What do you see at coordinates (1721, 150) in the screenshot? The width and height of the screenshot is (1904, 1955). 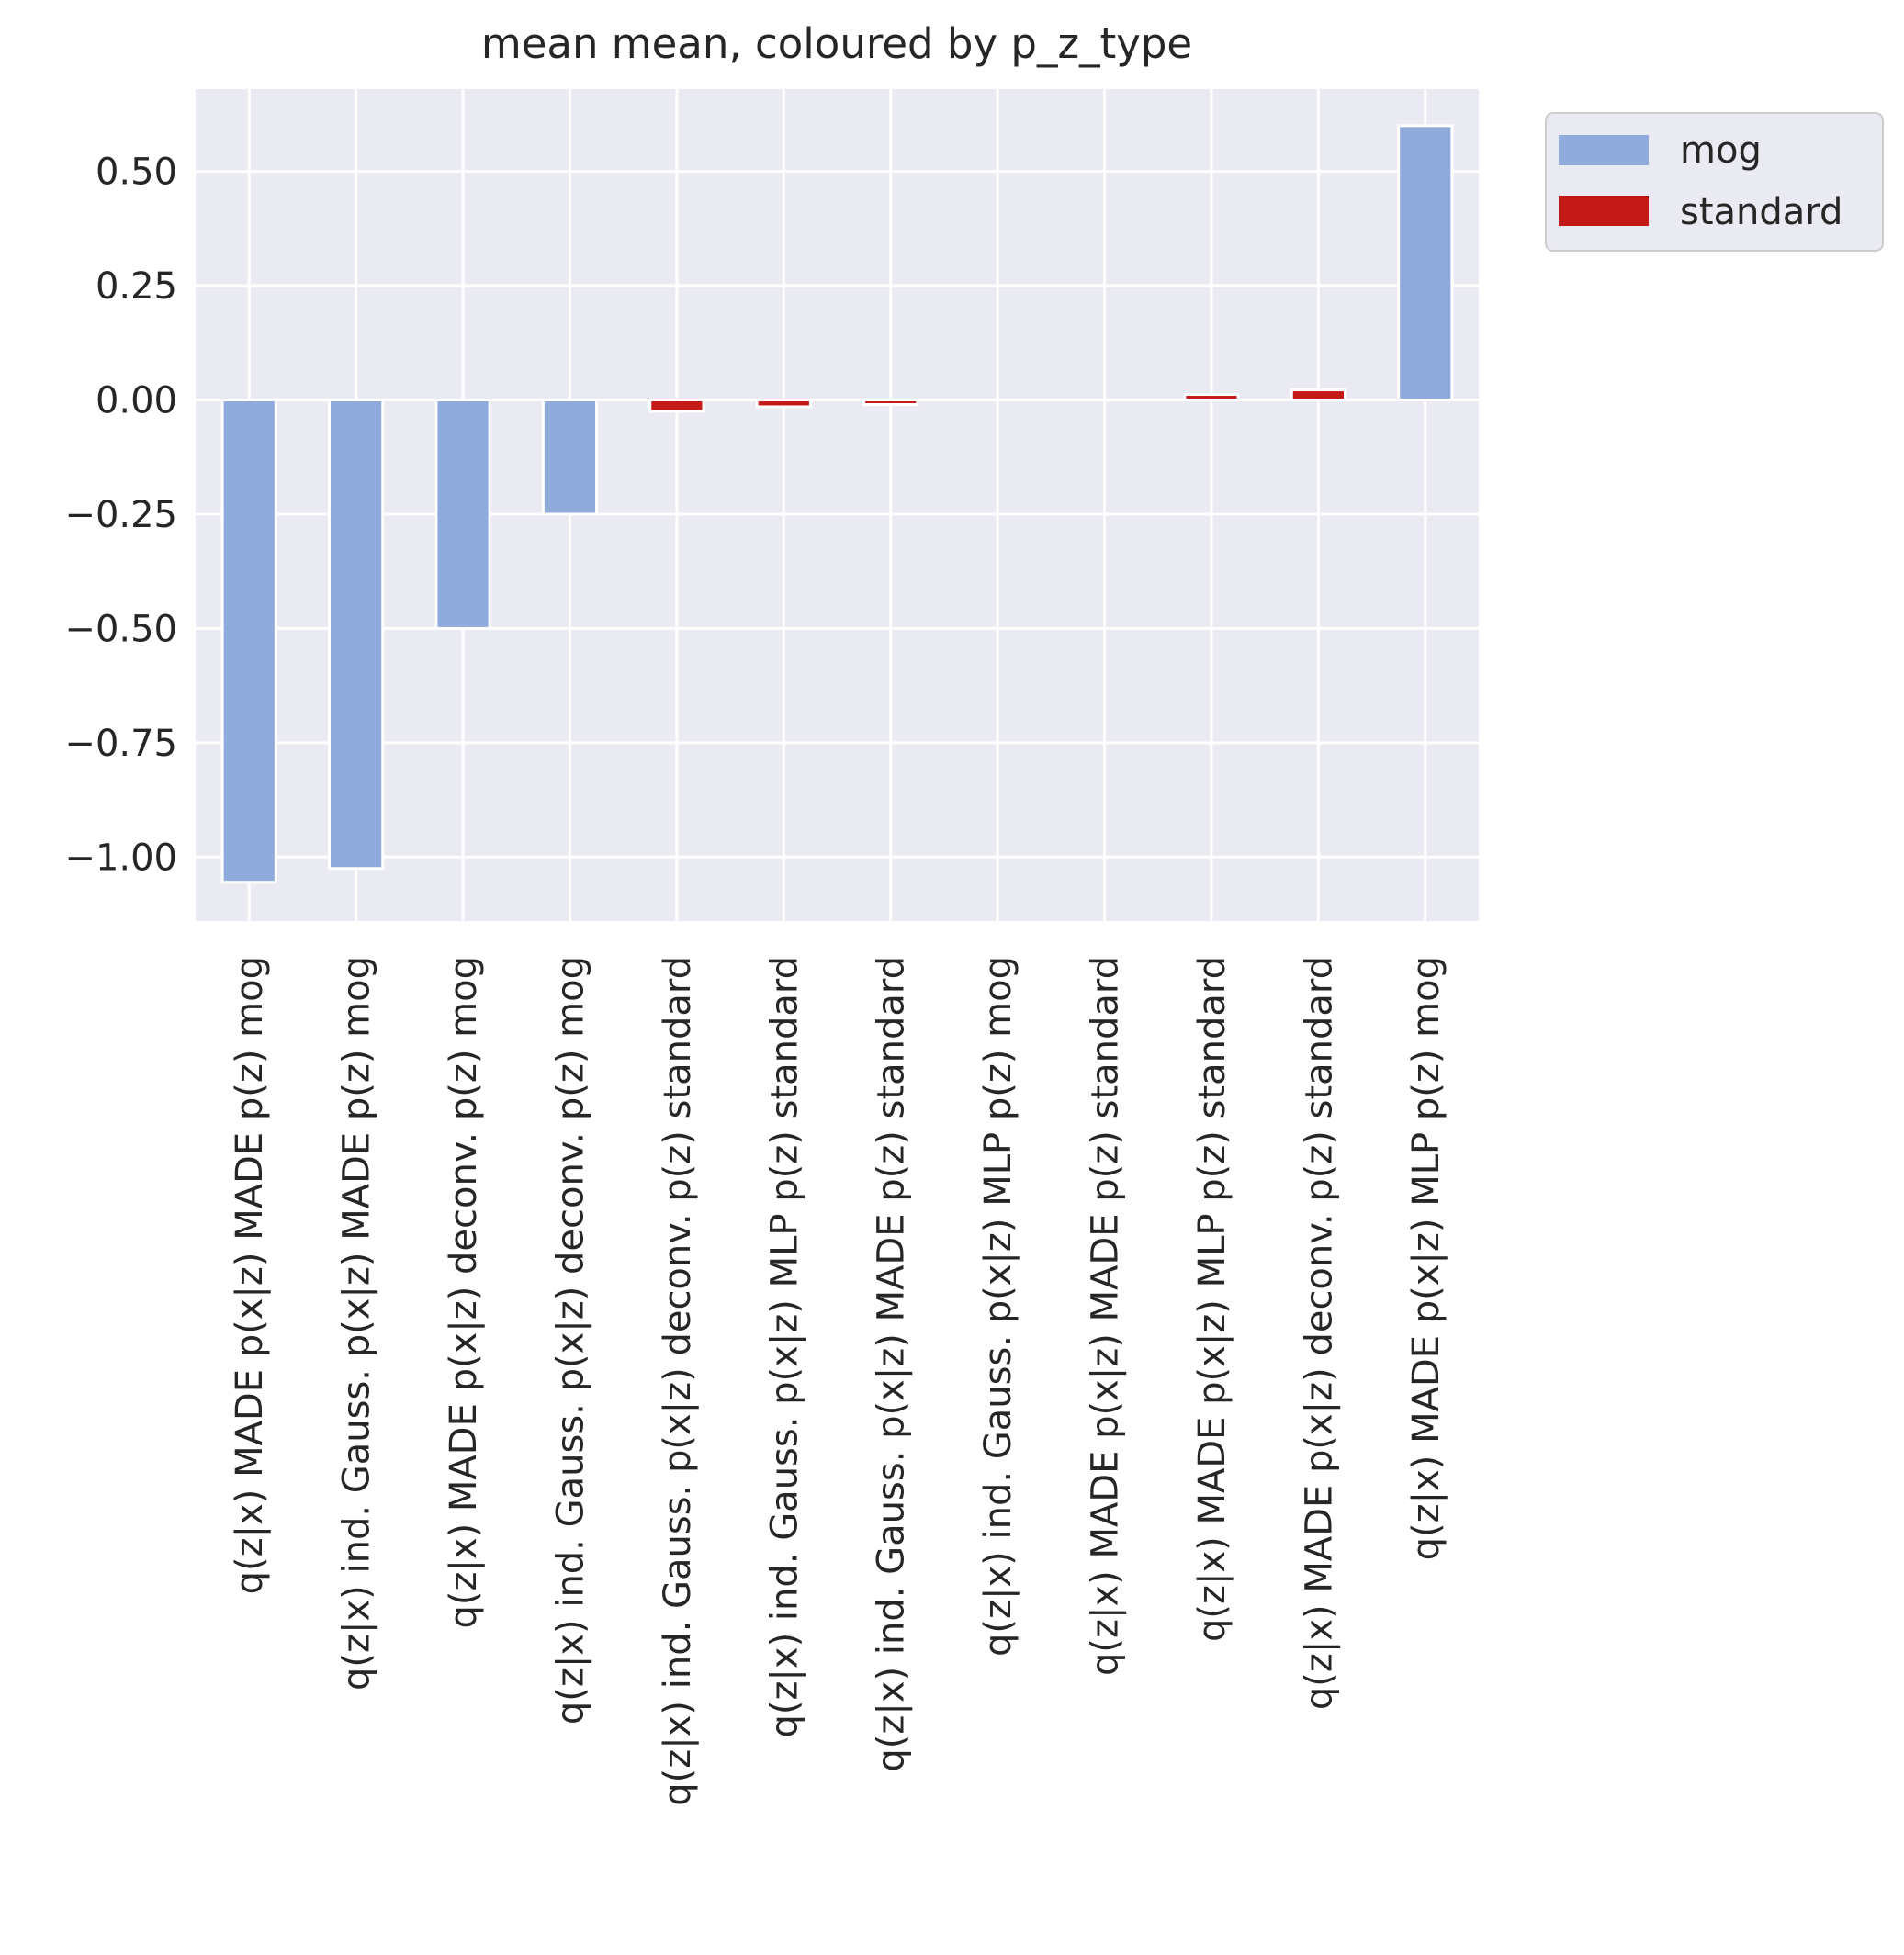 I see `legend-label-mog: mog` at bounding box center [1721, 150].